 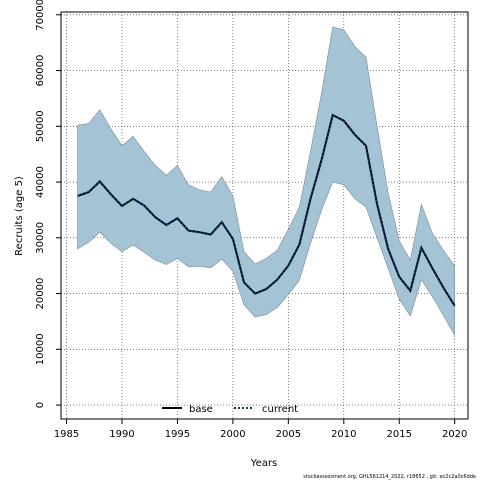 What do you see at coordinates (121, 434) in the screenshot?
I see `x-tick-label: 1990` at bounding box center [121, 434].